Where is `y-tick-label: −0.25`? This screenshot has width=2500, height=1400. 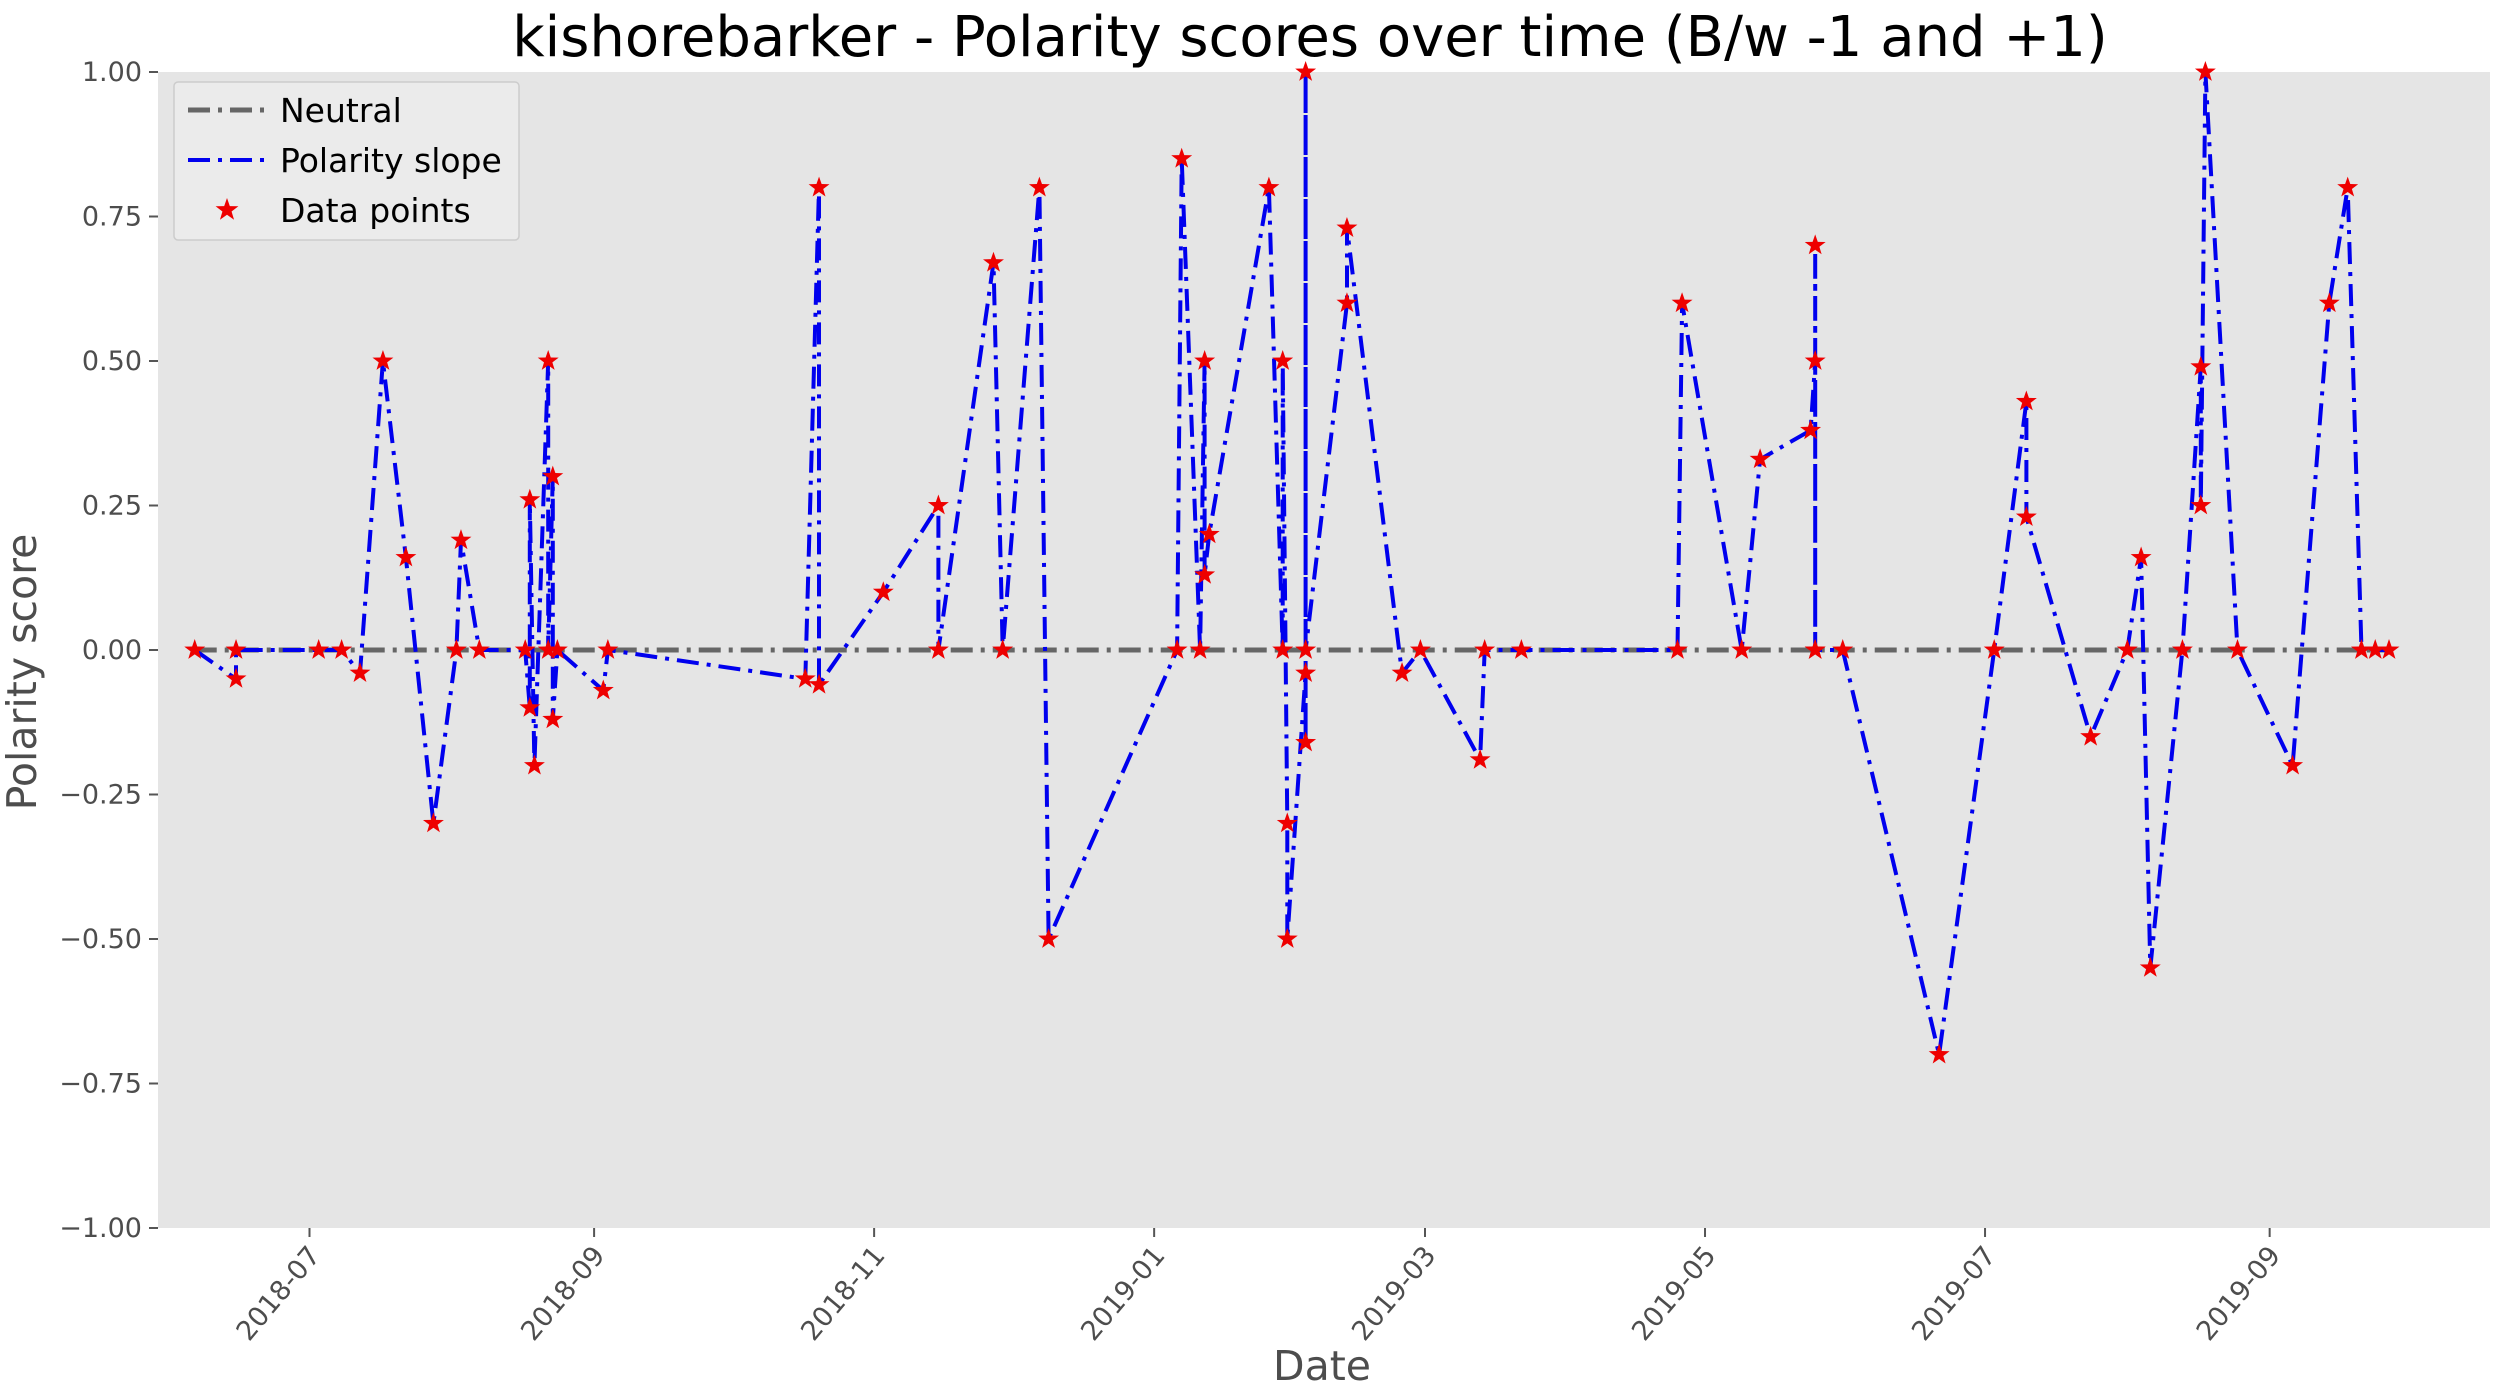 y-tick-label: −0.25 is located at coordinates (100, 795).